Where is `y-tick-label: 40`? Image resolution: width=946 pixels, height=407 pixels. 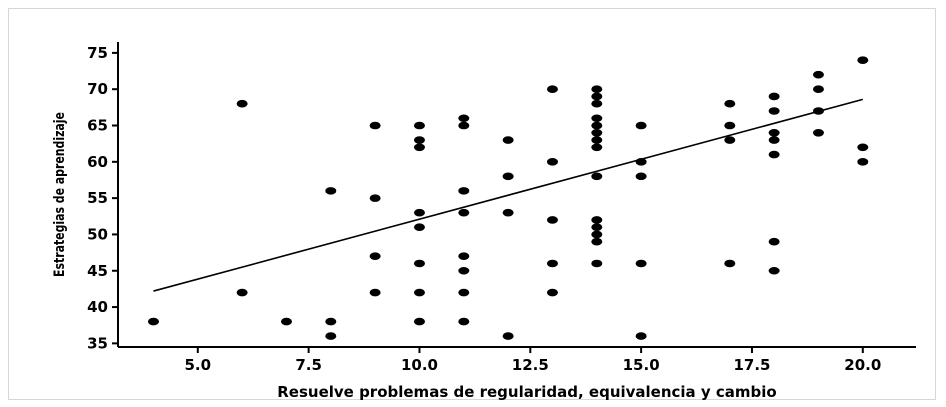 y-tick-label: 40 is located at coordinates (97, 307).